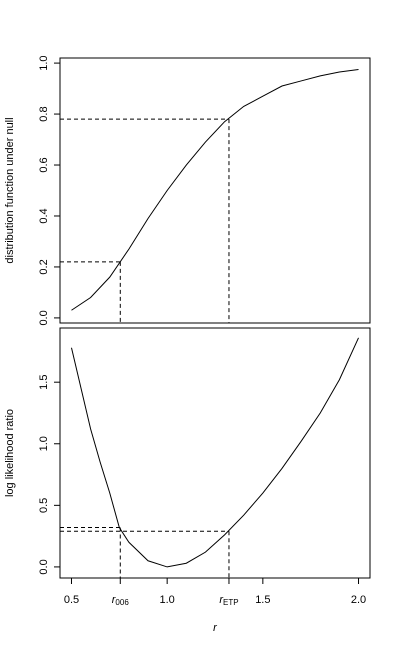 This screenshot has height=650, width=400. I want to click on y-tick-label: 0.6, so click(44, 164).